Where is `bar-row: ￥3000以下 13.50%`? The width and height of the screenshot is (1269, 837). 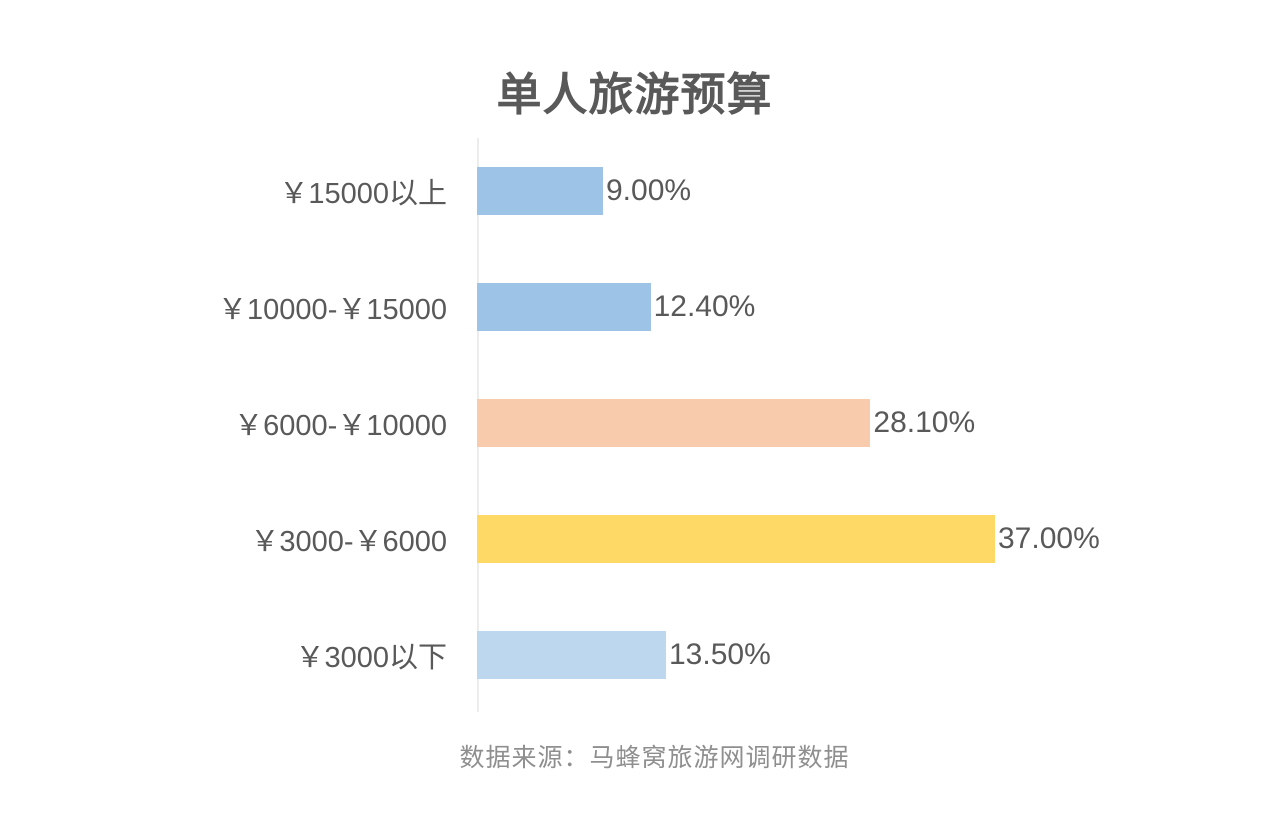
bar-row: ￥3000以下 13.50% is located at coordinates (634, 655).